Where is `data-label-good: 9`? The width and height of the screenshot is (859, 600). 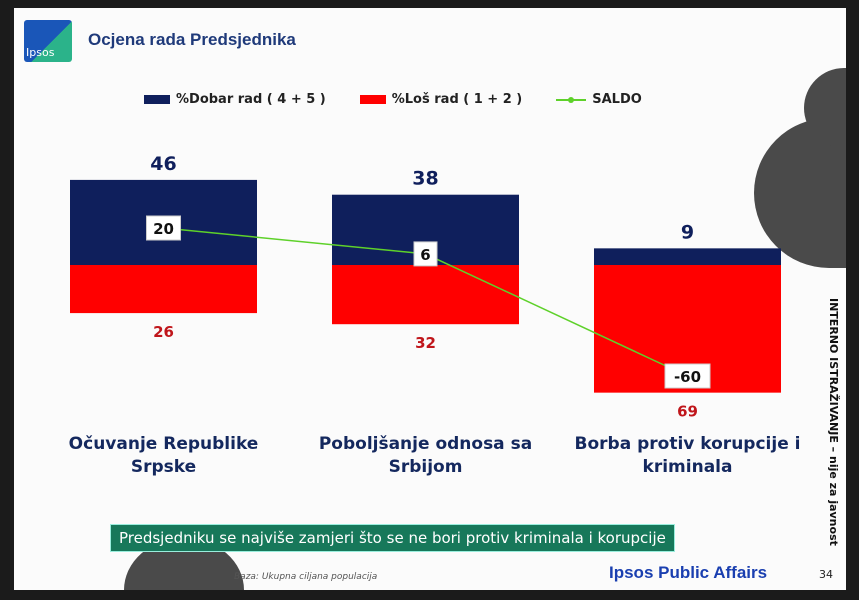
data-label-good: 9 is located at coordinates (687, 232).